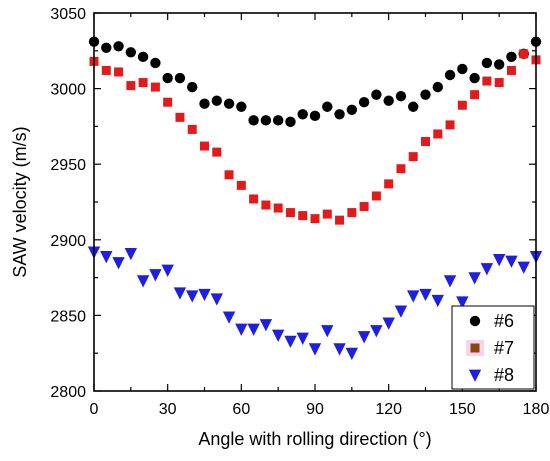 Image resolution: width=550 pixels, height=461 pixels. Describe the element at coordinates (241, 409) in the screenshot. I see `x-tick-label: 60` at that location.